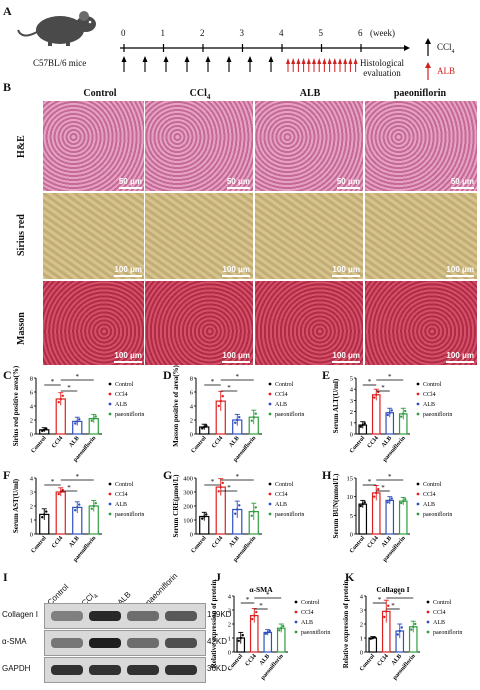  I want to click on y-axis-label: Relative expression of protein, so click(214, 624).